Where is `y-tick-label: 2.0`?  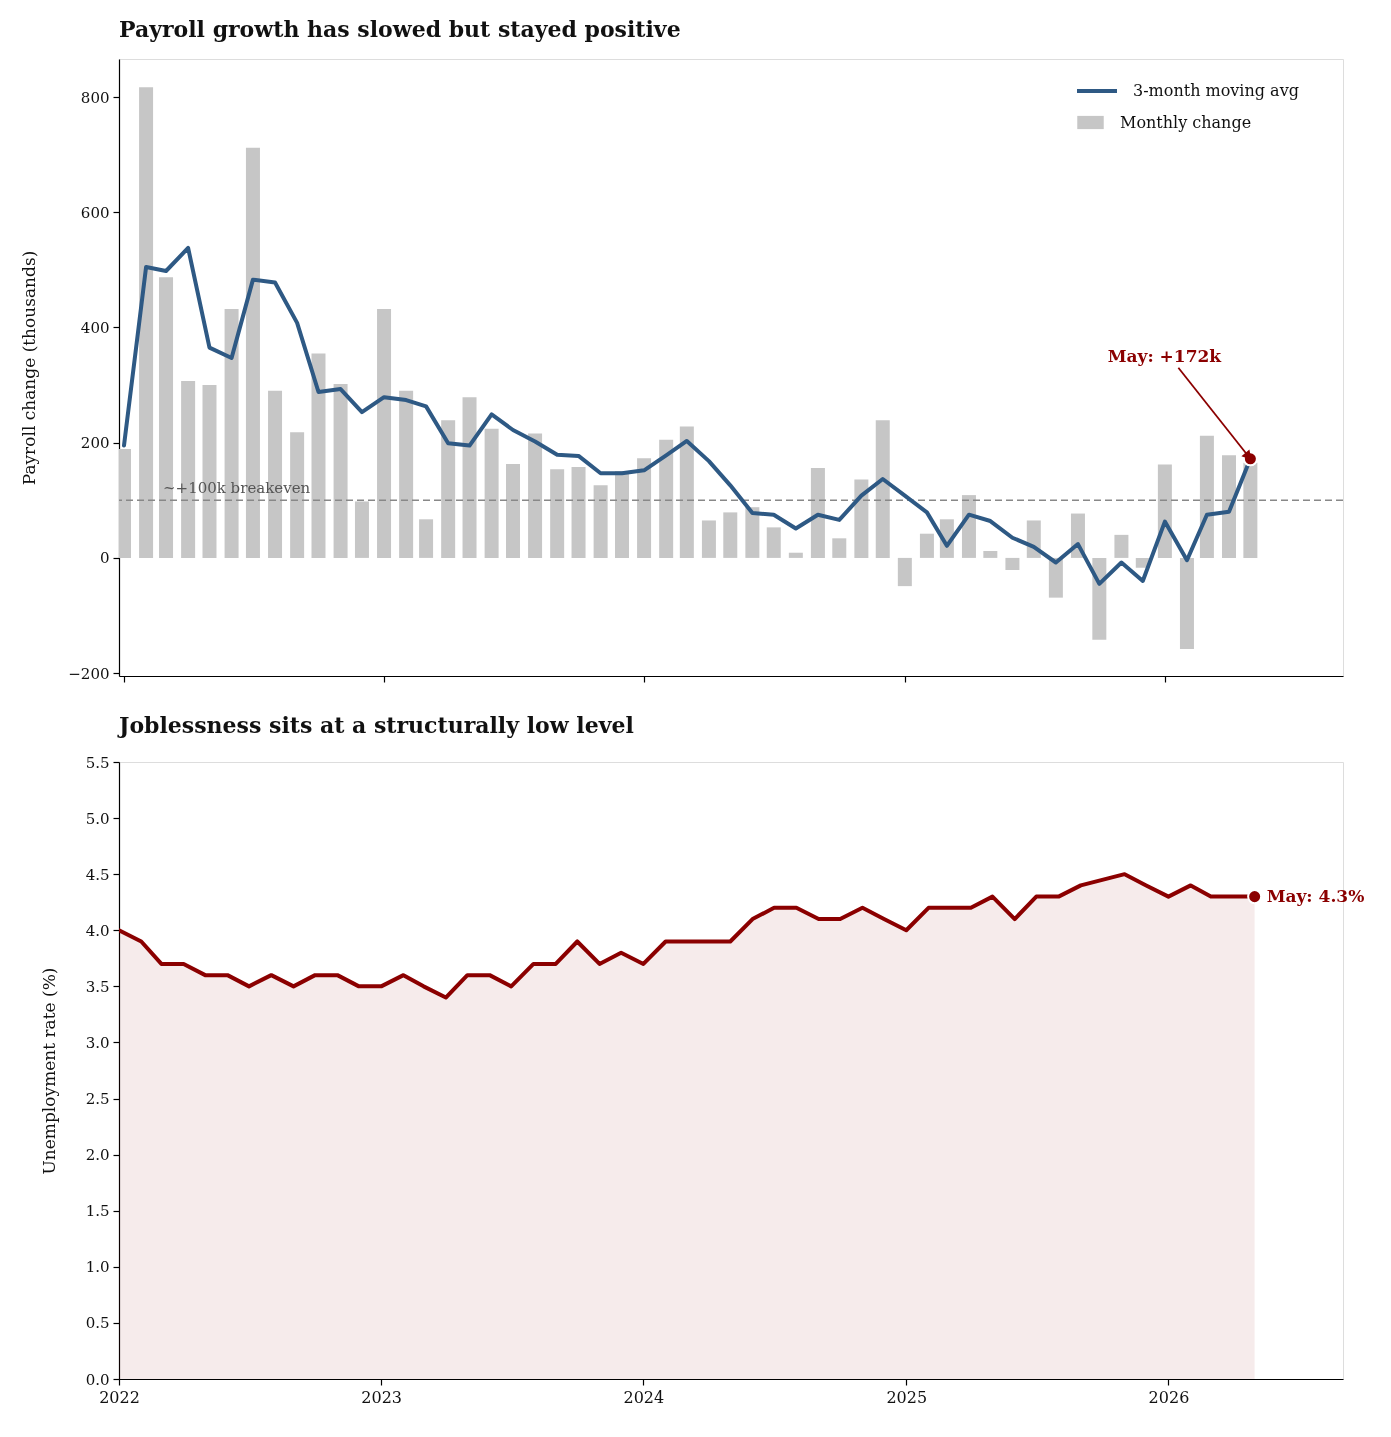 y-tick-label: 2.0 is located at coordinates (97, 1155).